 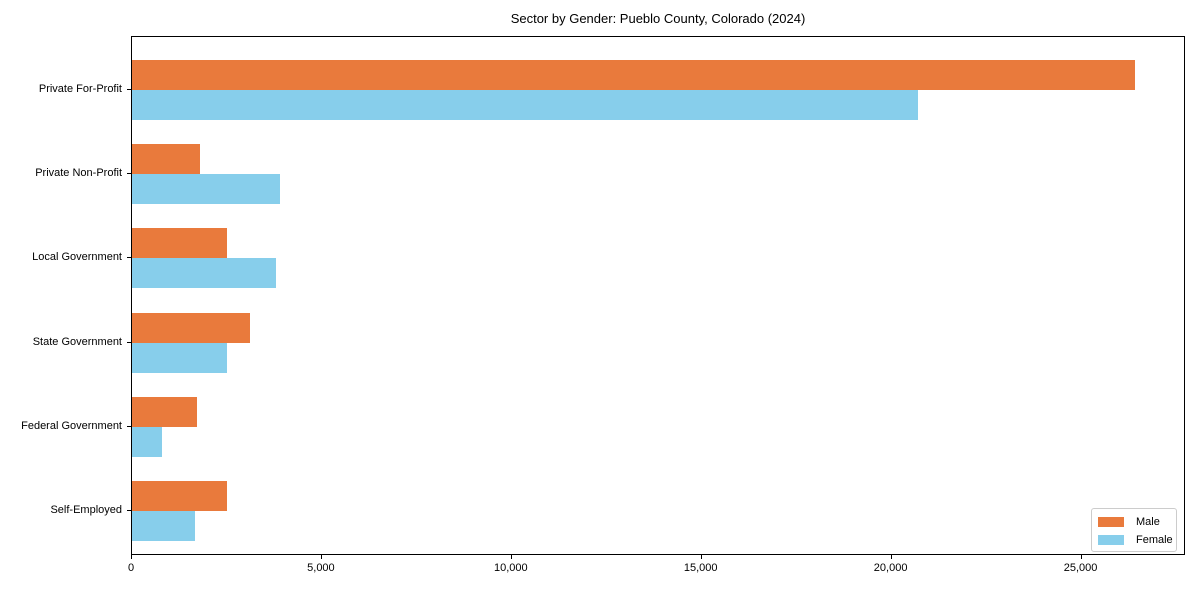 I want to click on y-axis-label-local-government: Local Government, so click(x=77, y=257).